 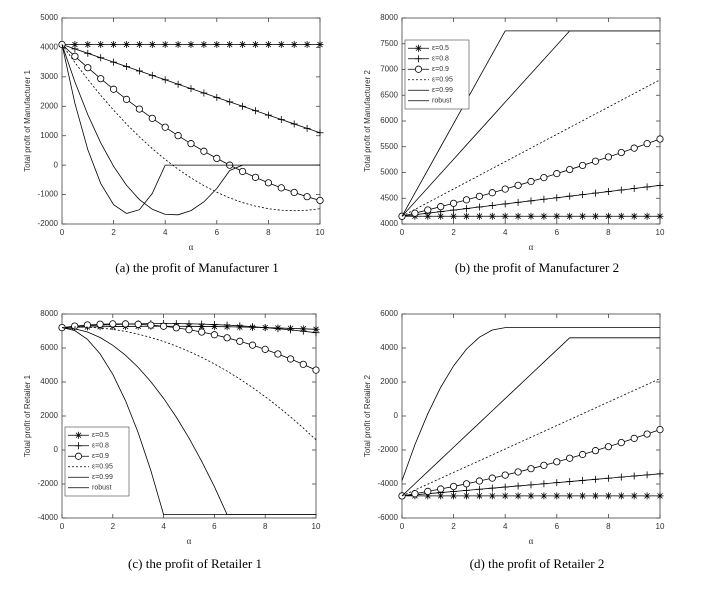 What do you see at coordinates (453, 526) in the screenshot?
I see `x-tick-label: 2` at bounding box center [453, 526].